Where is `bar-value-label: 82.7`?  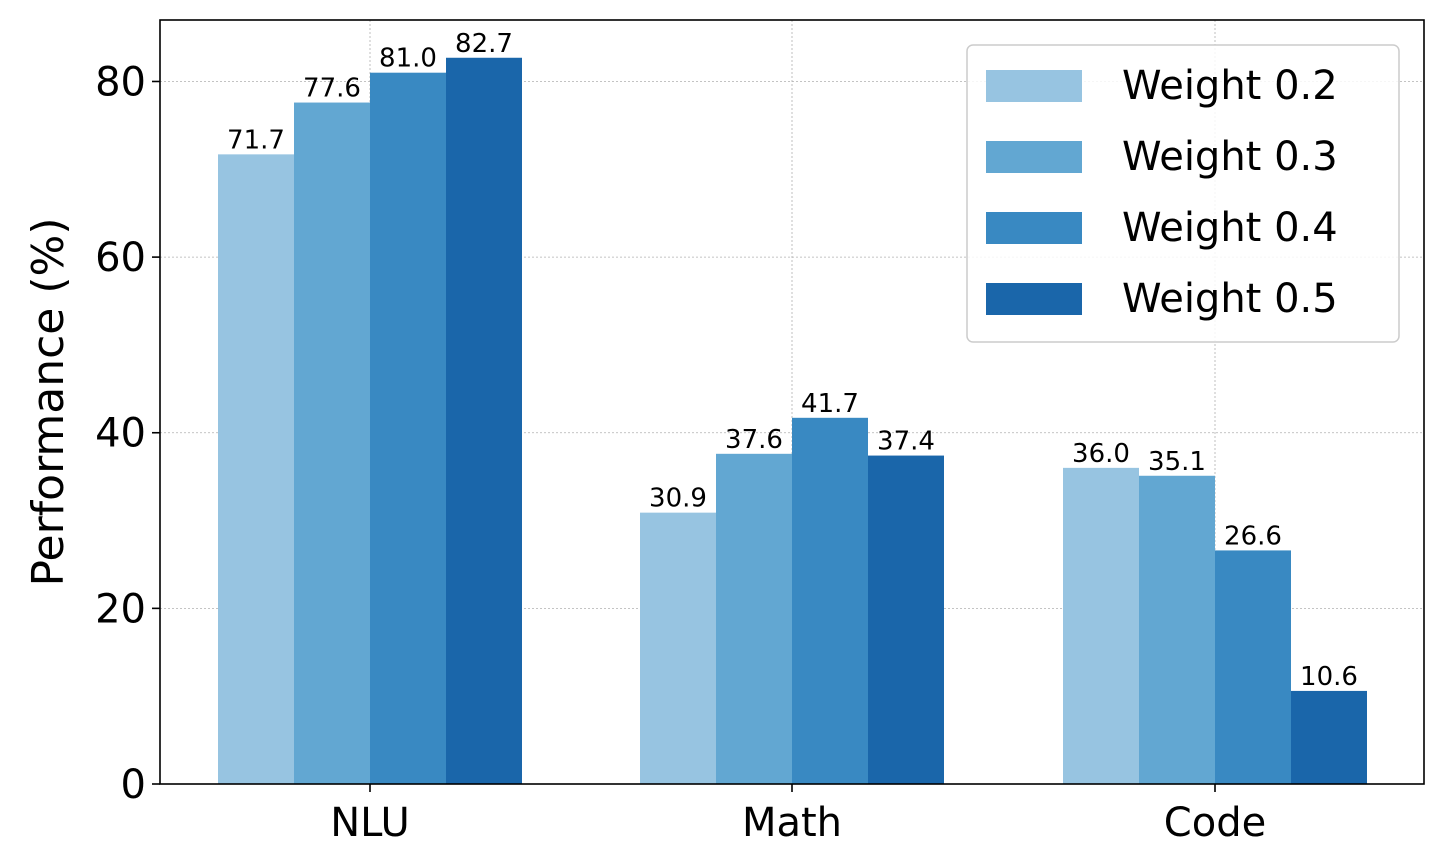 bar-value-label: 82.7 is located at coordinates (484, 44).